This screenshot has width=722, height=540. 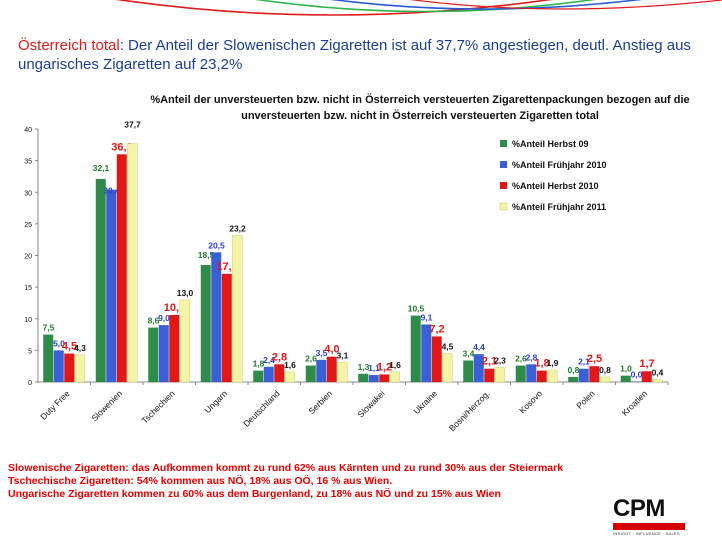 What do you see at coordinates (559, 207) in the screenshot?
I see `legend-label: %Anteil Frühjahr 2011` at bounding box center [559, 207].